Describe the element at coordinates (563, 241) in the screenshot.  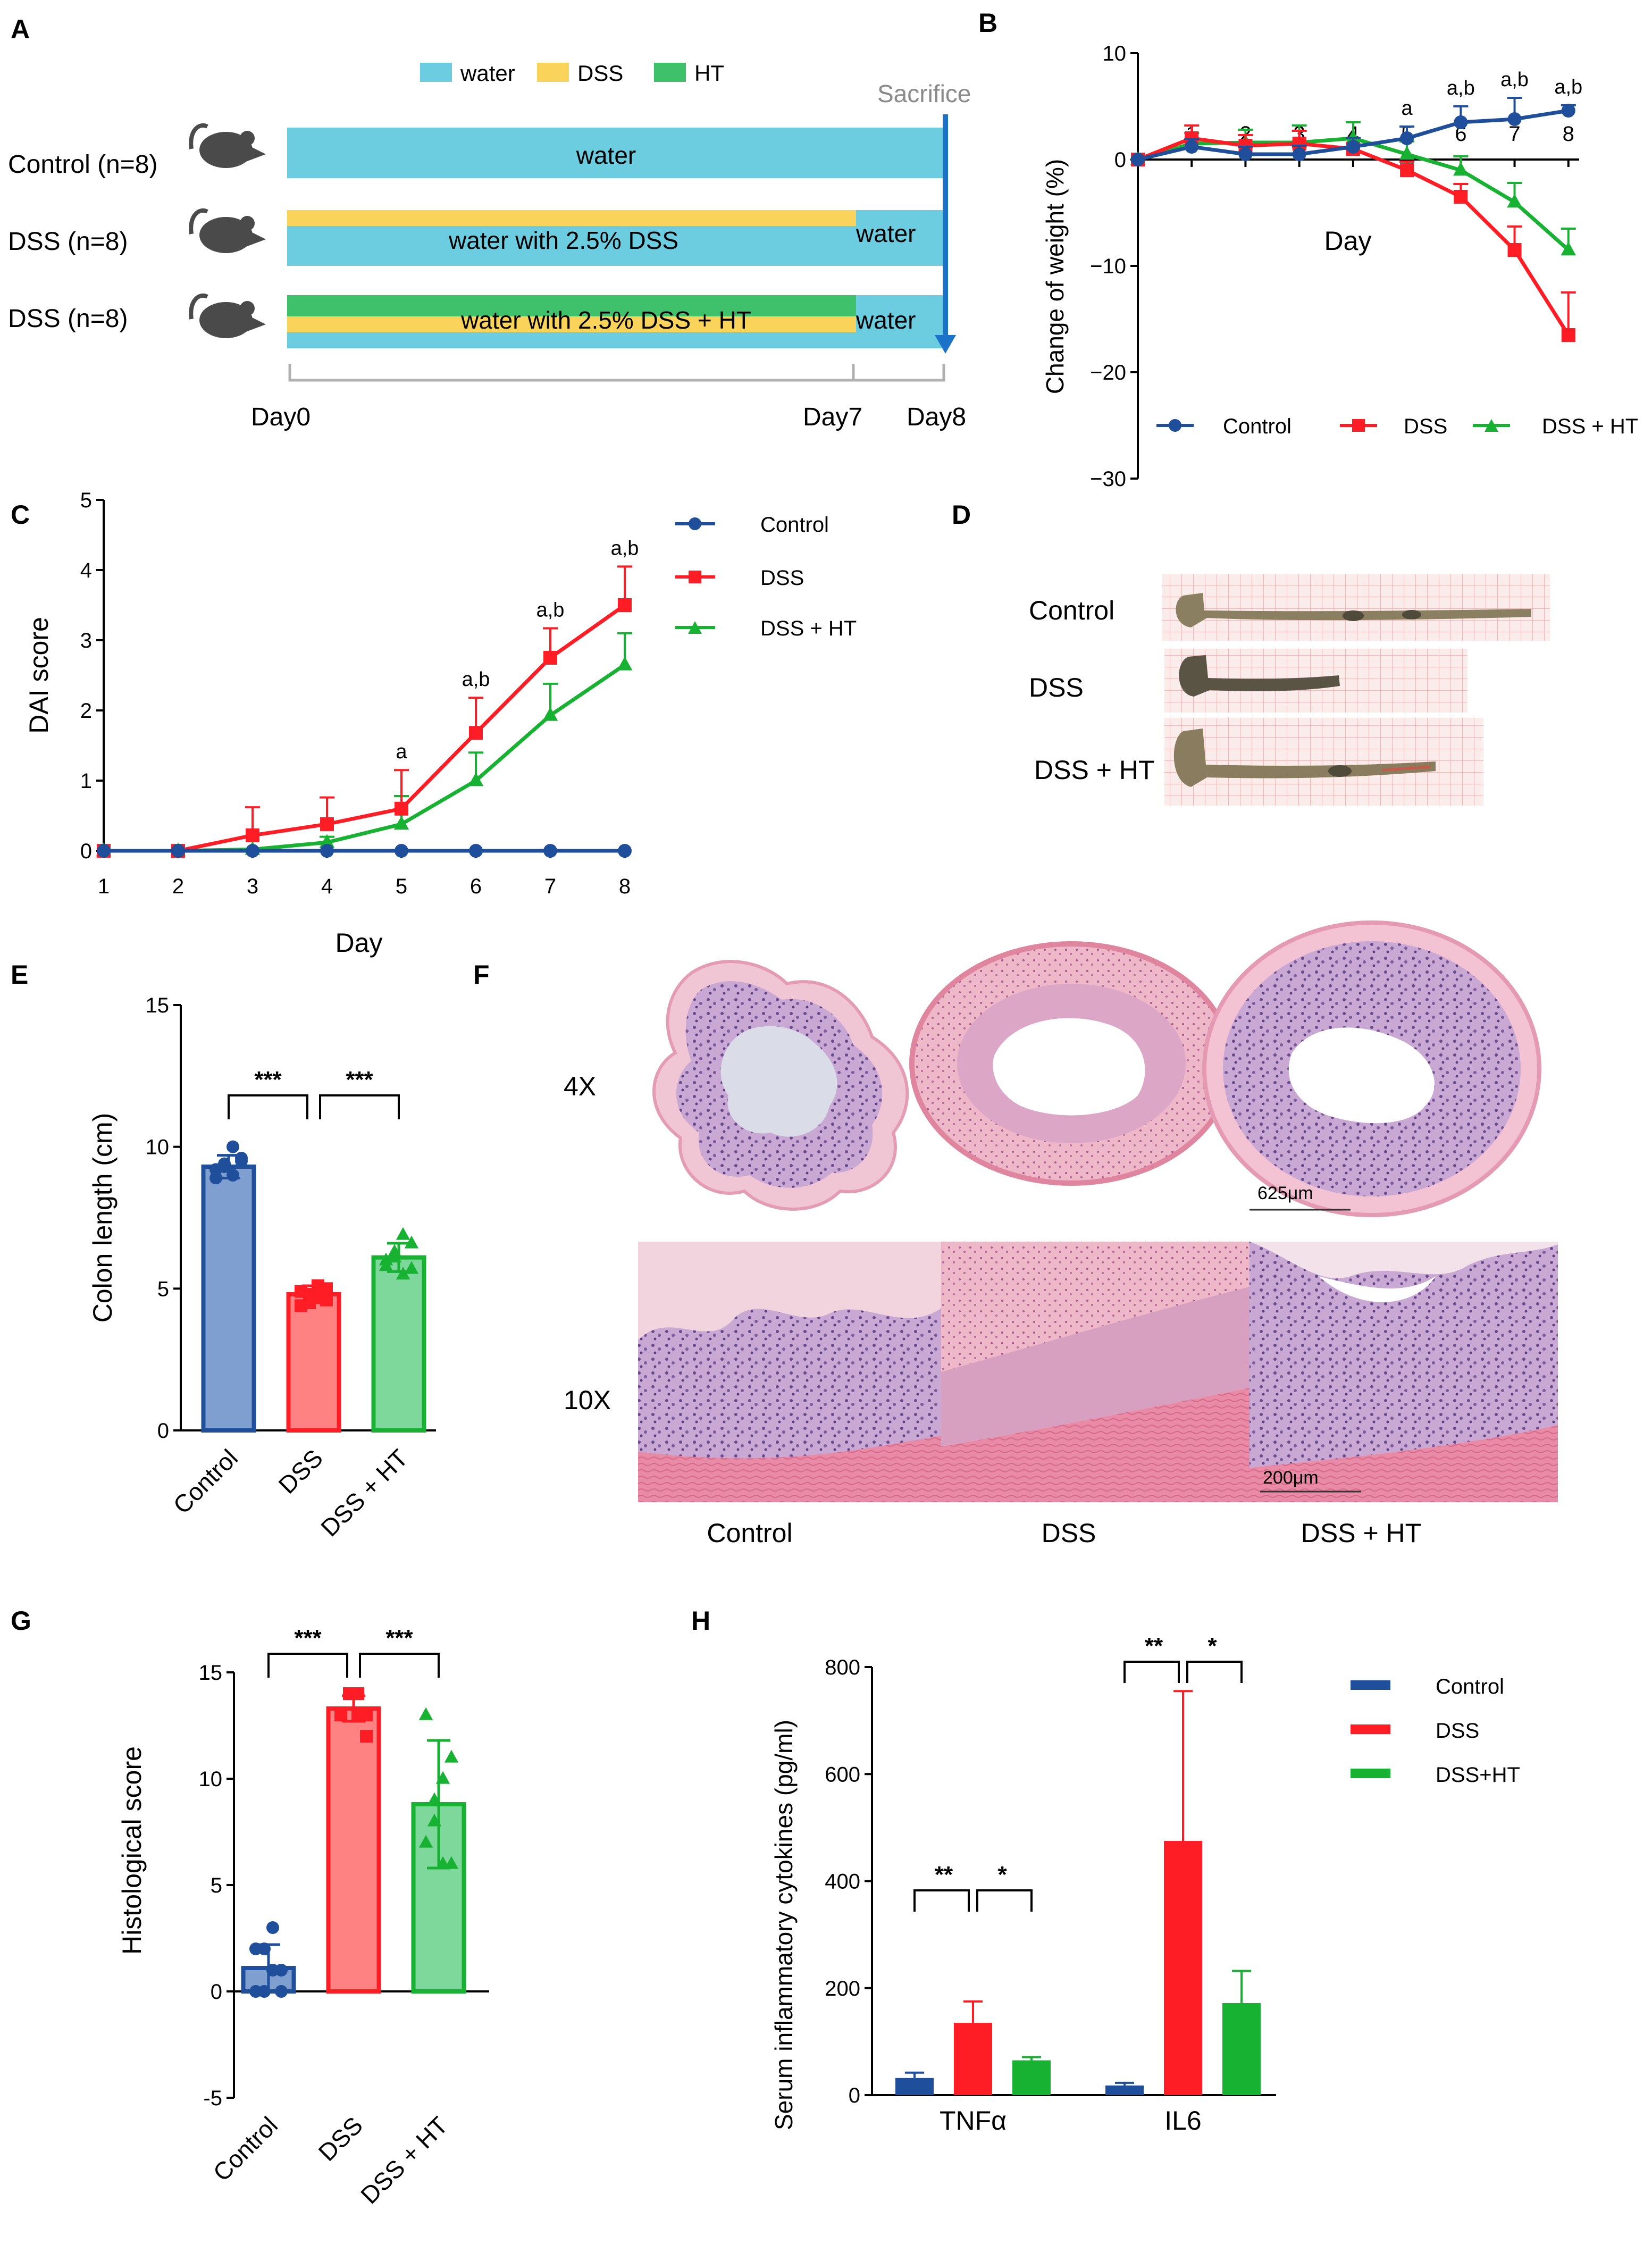
I see `bar-text-dss: water with 2.5% DSS` at that location.